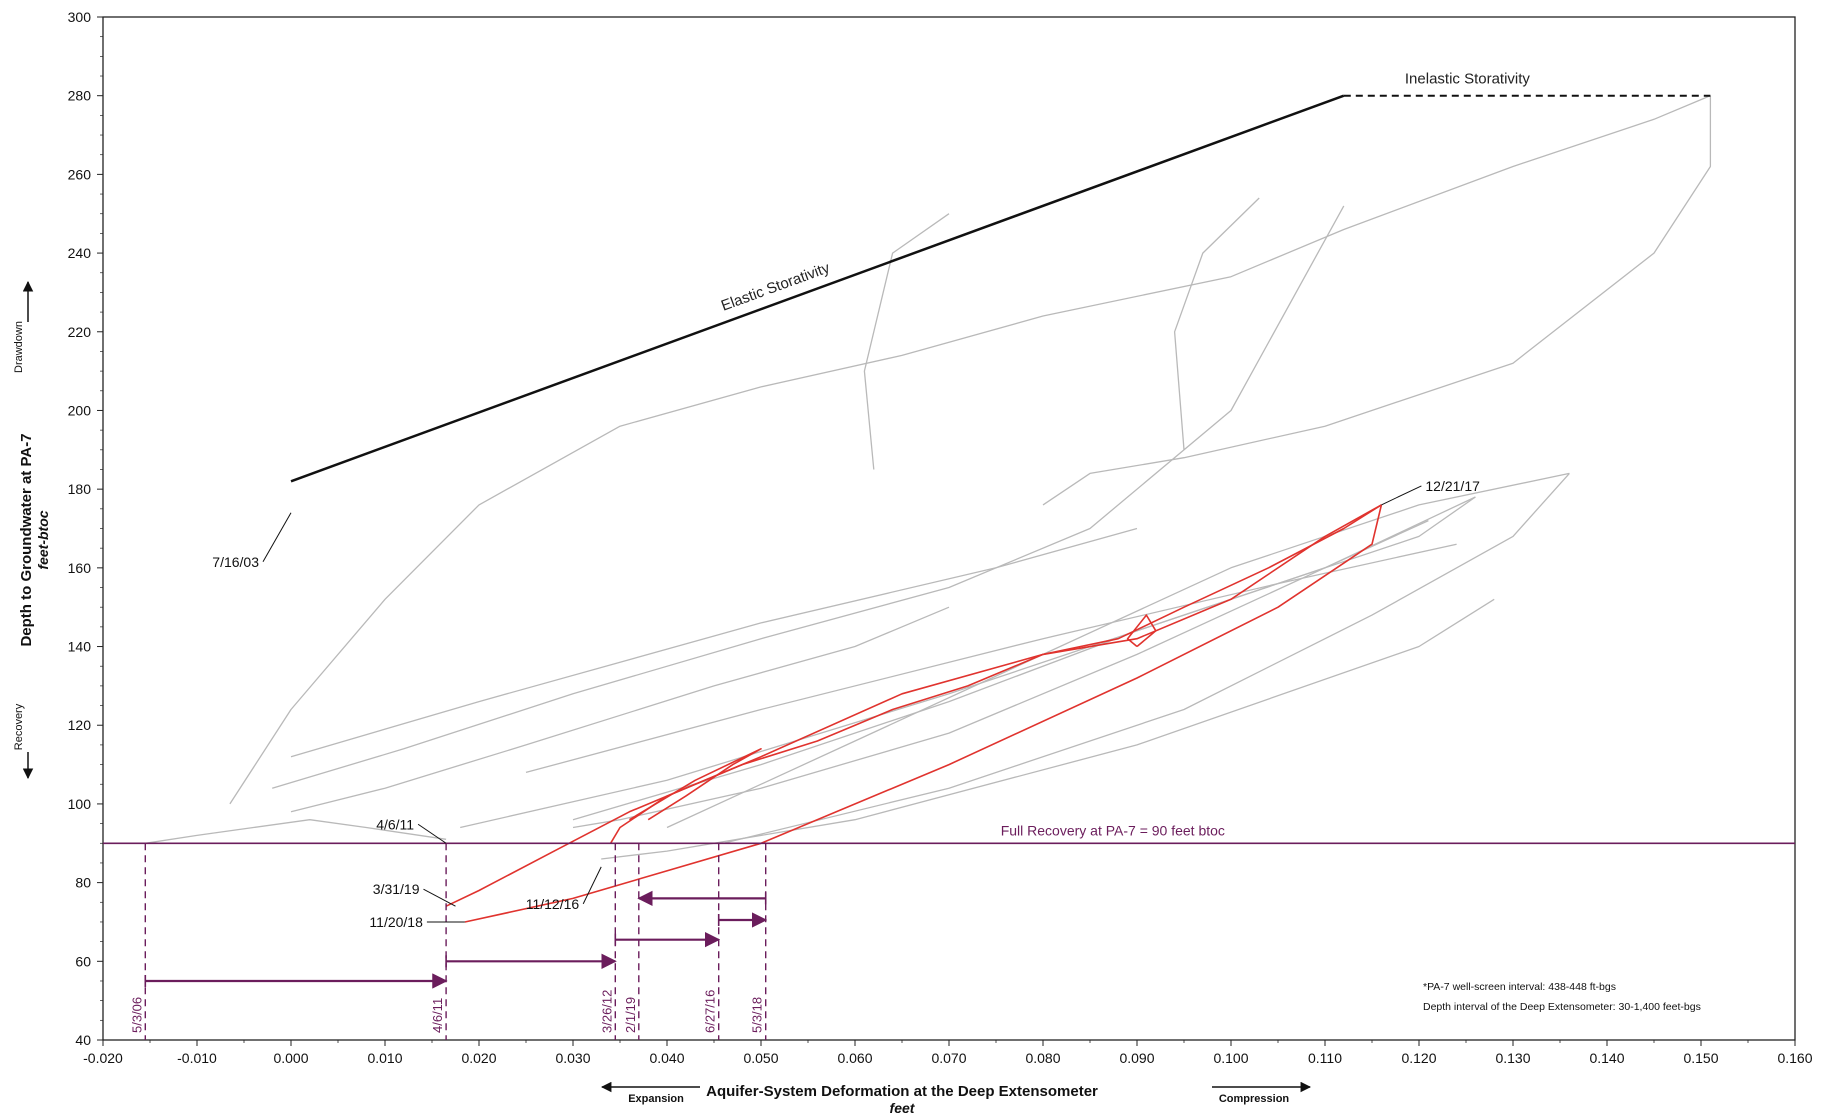  What do you see at coordinates (710, 1011) in the screenshot?
I see `recovery-date-label-4: 6/27/16` at bounding box center [710, 1011].